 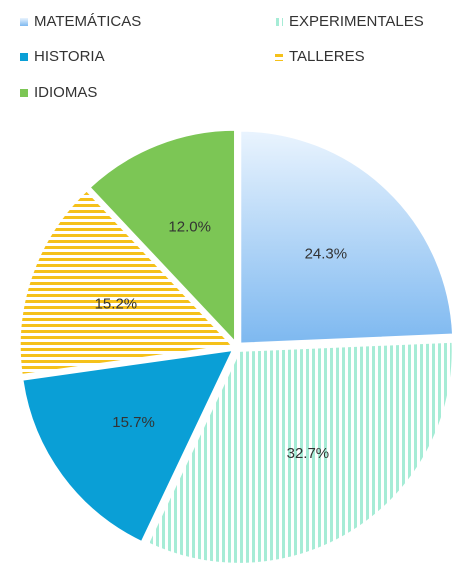 I want to click on data-label: 12.0%, so click(x=189, y=227).